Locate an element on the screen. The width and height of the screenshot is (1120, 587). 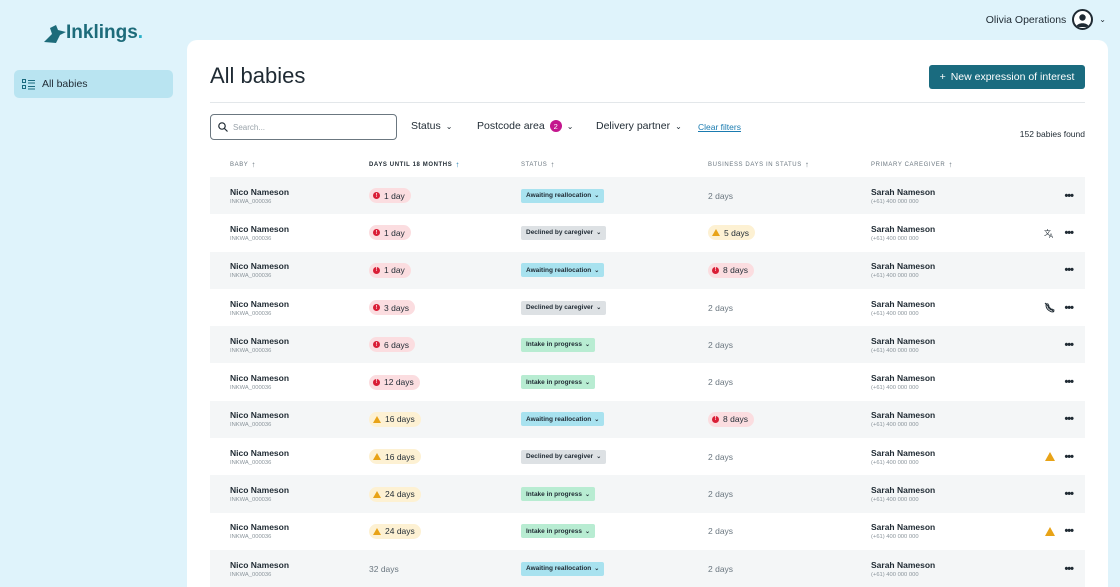
days-cell: ! 1 day is located at coordinates (390, 270).